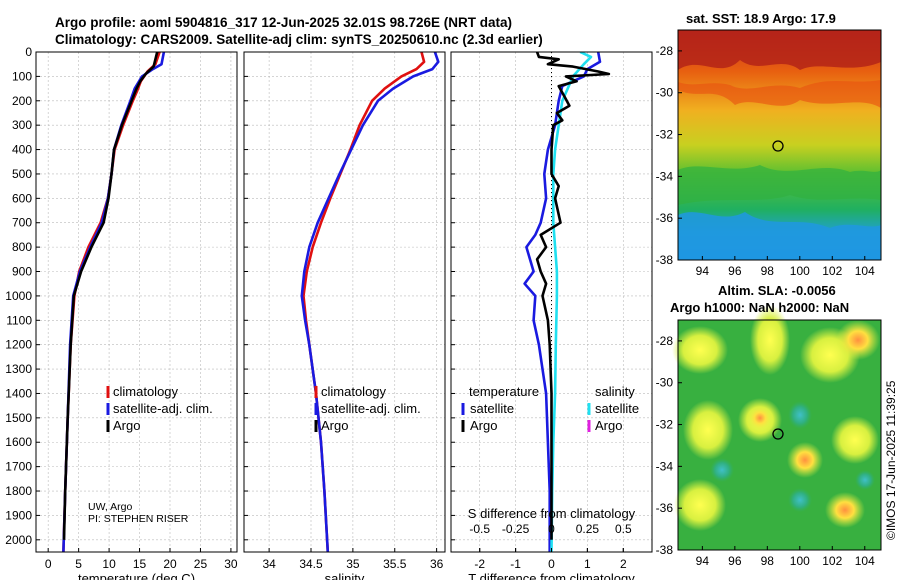 The height and width of the screenshot is (580, 900). What do you see at coordinates (138, 519) in the screenshot?
I see `pi-annotation: PI: STEPHEN RISER` at bounding box center [138, 519].